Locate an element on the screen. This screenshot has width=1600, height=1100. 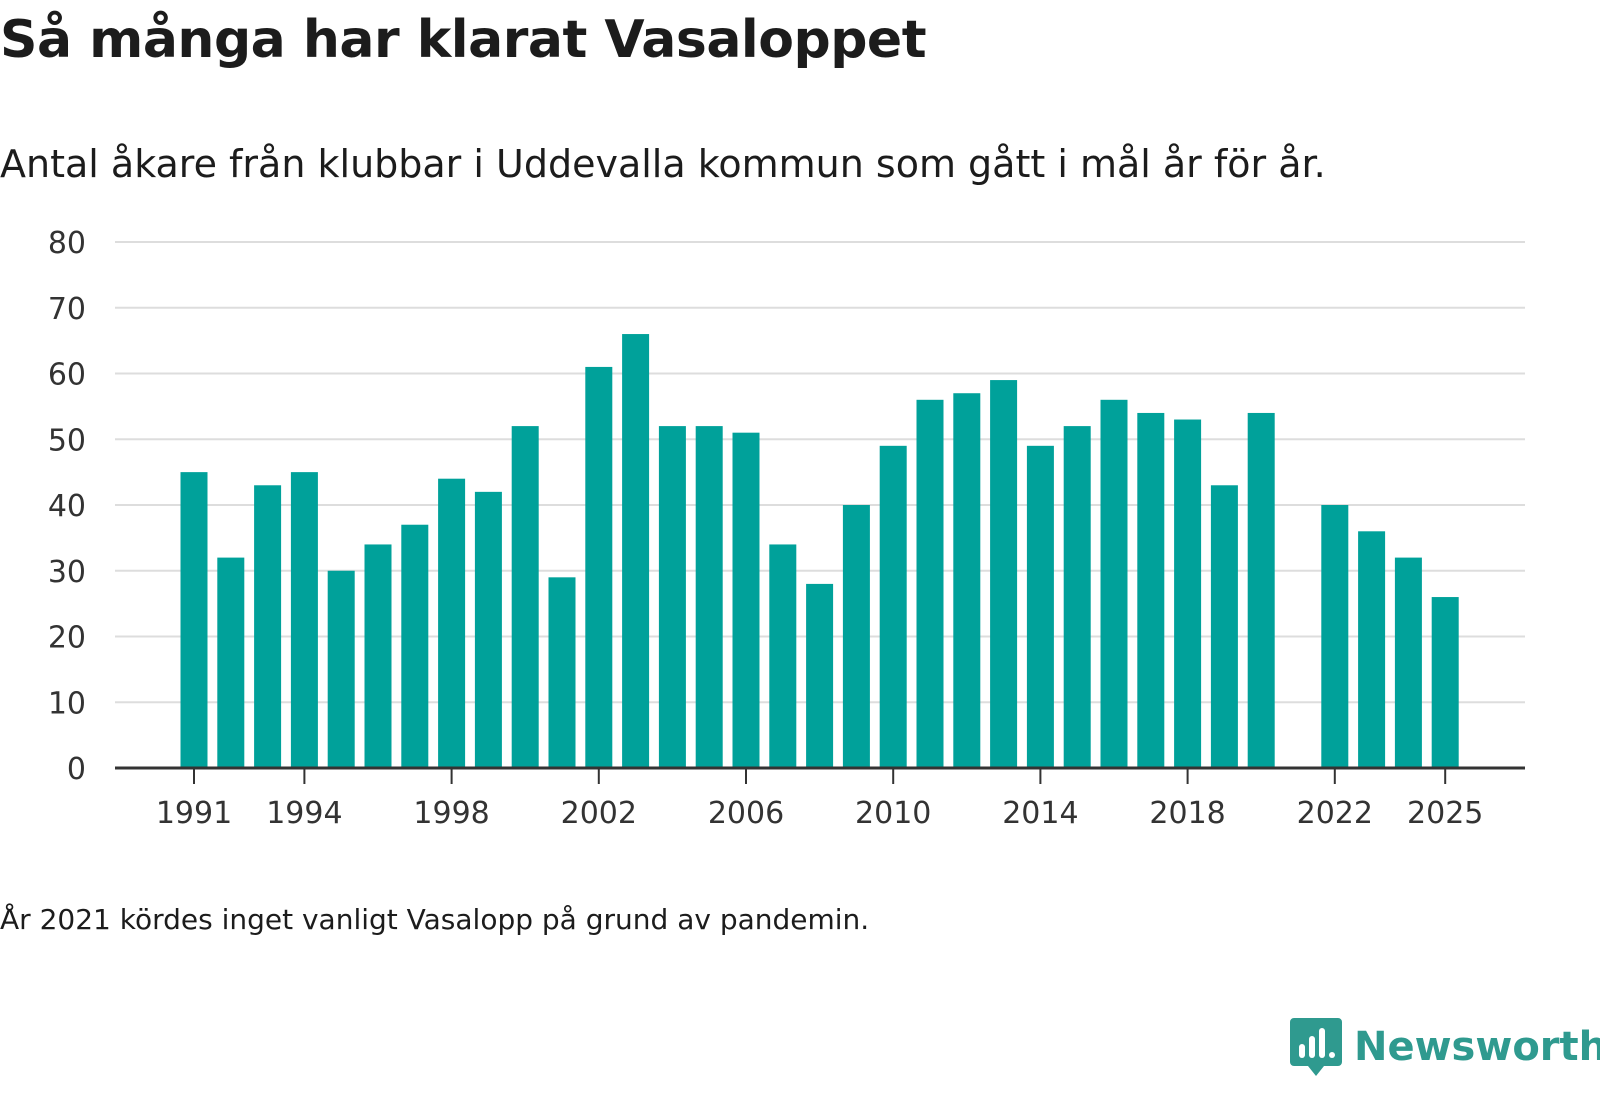
x-tick-label: 2022 is located at coordinates (1335, 813).